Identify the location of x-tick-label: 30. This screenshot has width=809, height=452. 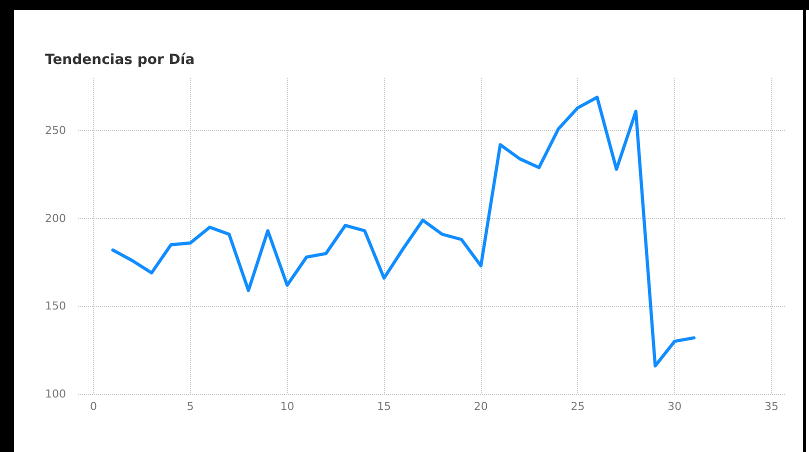
(675, 406).